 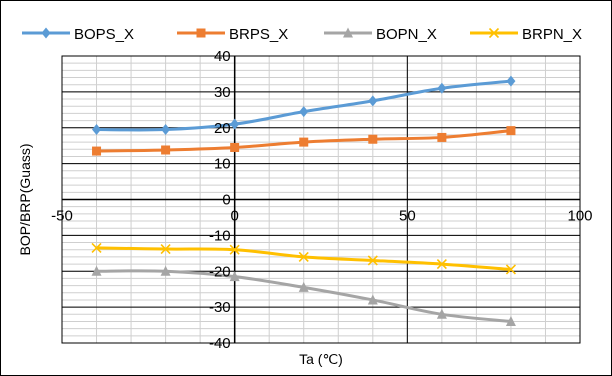 I want to click on legend-label: BOPS_X, so click(x=104, y=34).